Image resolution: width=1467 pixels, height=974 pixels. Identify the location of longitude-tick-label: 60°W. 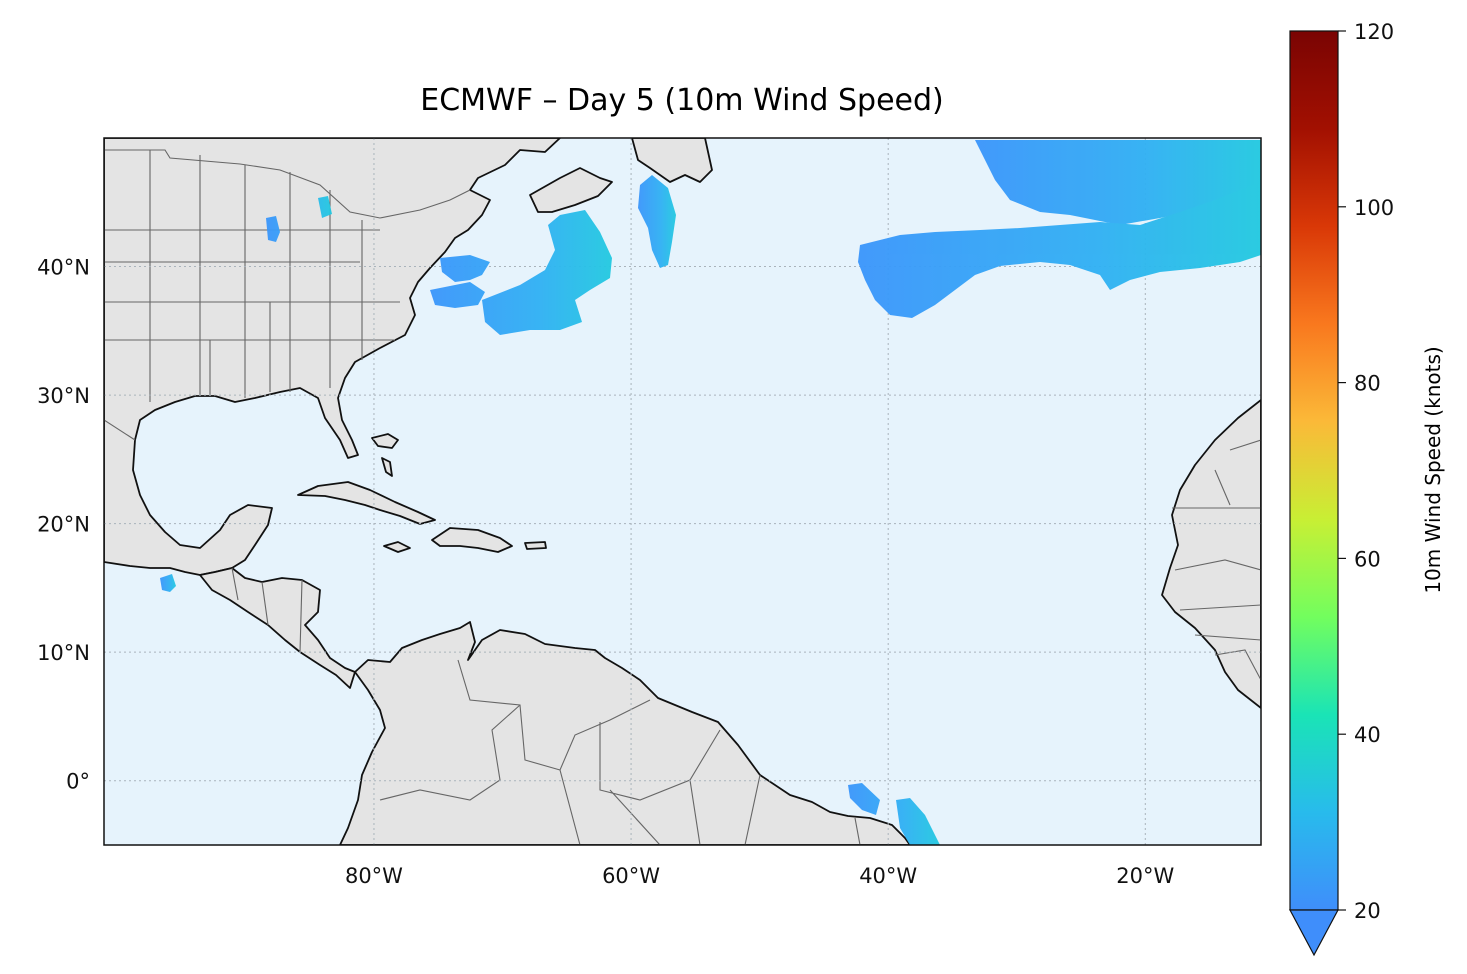
(631, 876).